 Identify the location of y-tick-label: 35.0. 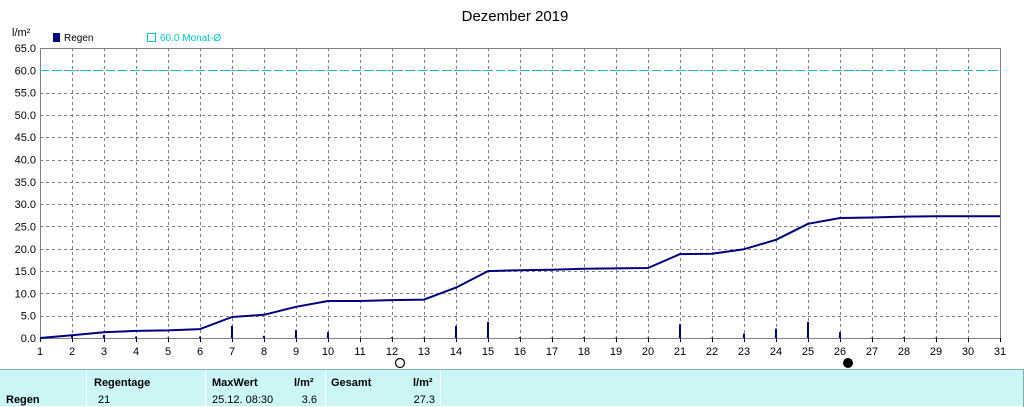
(25, 183).